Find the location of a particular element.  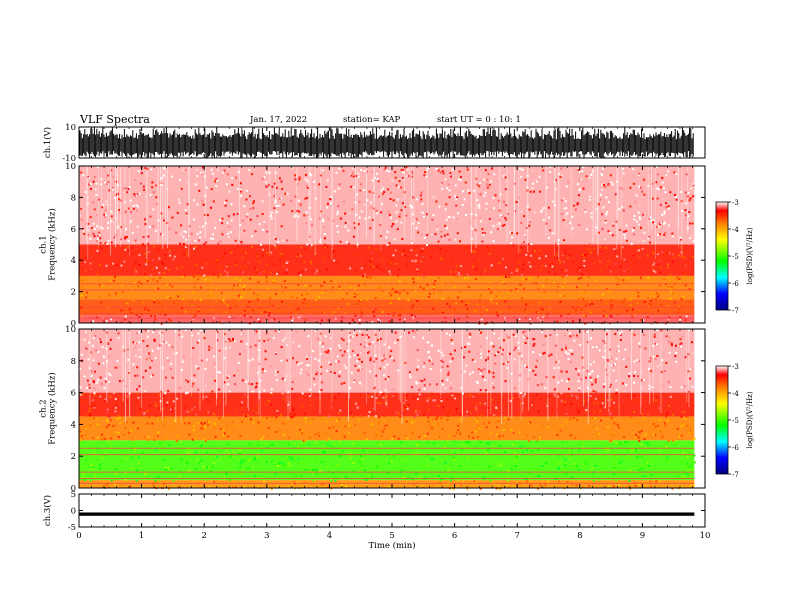

start-time-label: start UT = 0 : 10: 1 is located at coordinates (479, 120).